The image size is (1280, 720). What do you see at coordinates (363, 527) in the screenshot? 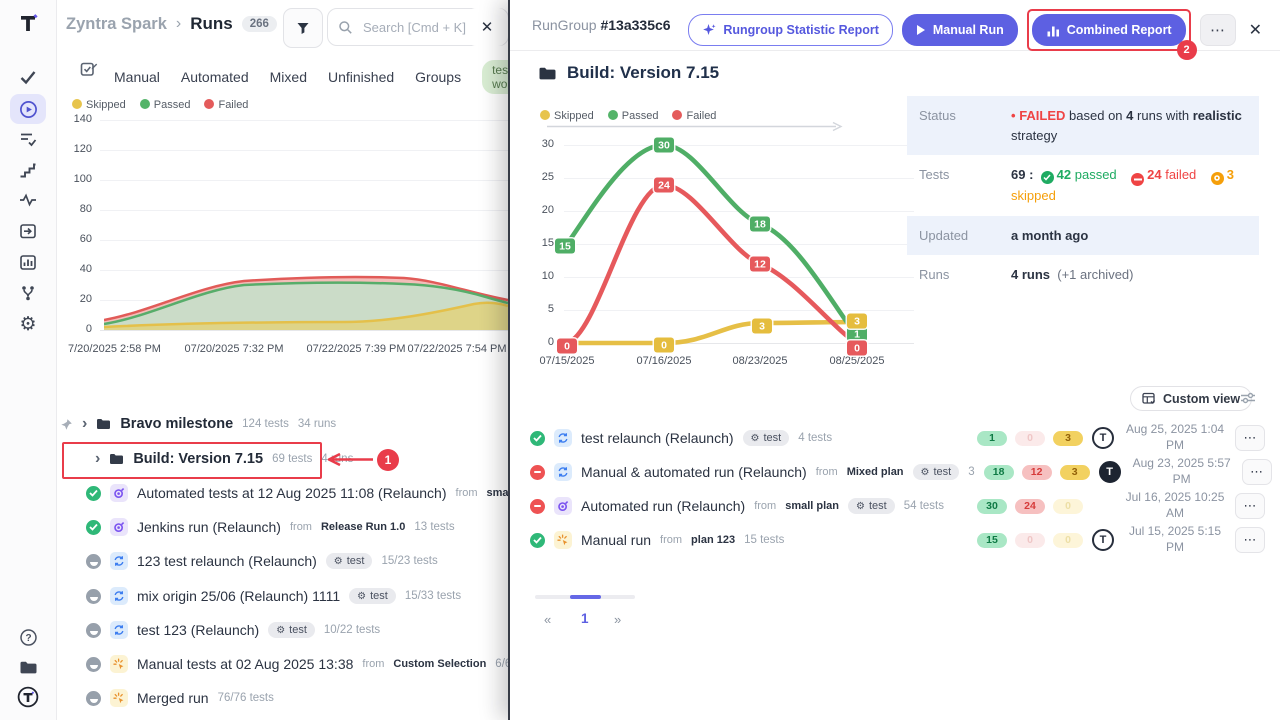
I see `from-plan: Release Run 1.0` at bounding box center [363, 527].